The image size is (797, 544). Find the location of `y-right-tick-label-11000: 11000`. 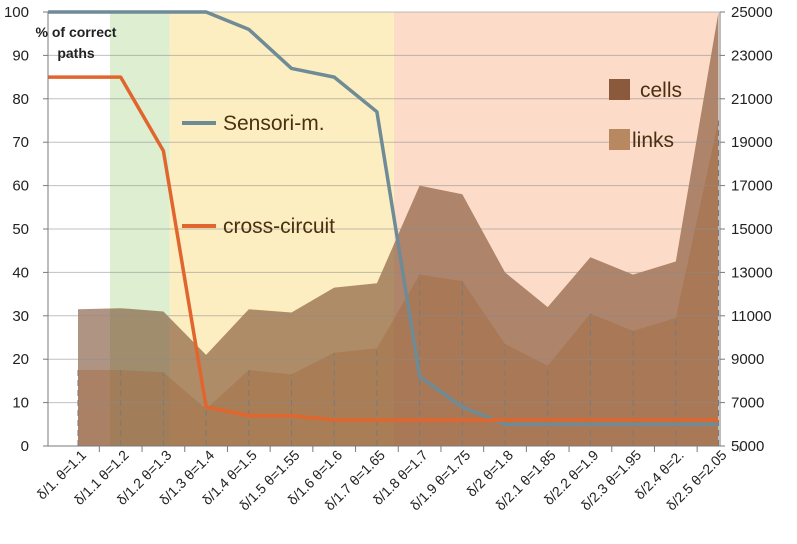

y-right-tick-label-11000: 11000 is located at coordinates (751, 316).